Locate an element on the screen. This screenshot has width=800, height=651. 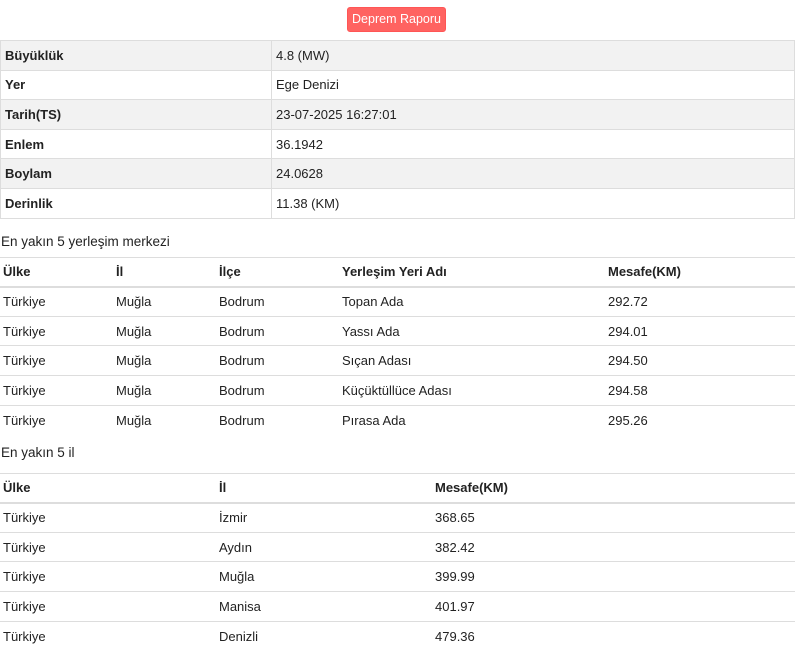
table-cell: Pırasa Ada is located at coordinates (472, 419).